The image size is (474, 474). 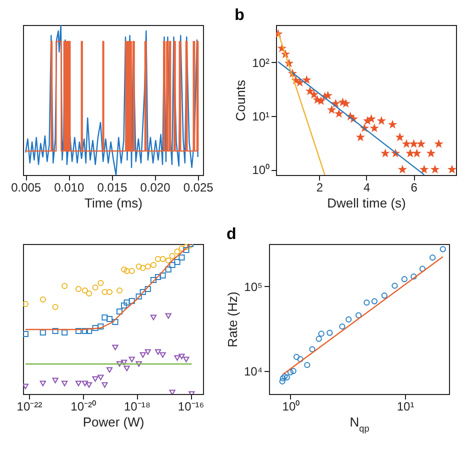 What do you see at coordinates (261, 116) in the screenshot?
I see `y-tick-label: 10¹` at bounding box center [261, 116].